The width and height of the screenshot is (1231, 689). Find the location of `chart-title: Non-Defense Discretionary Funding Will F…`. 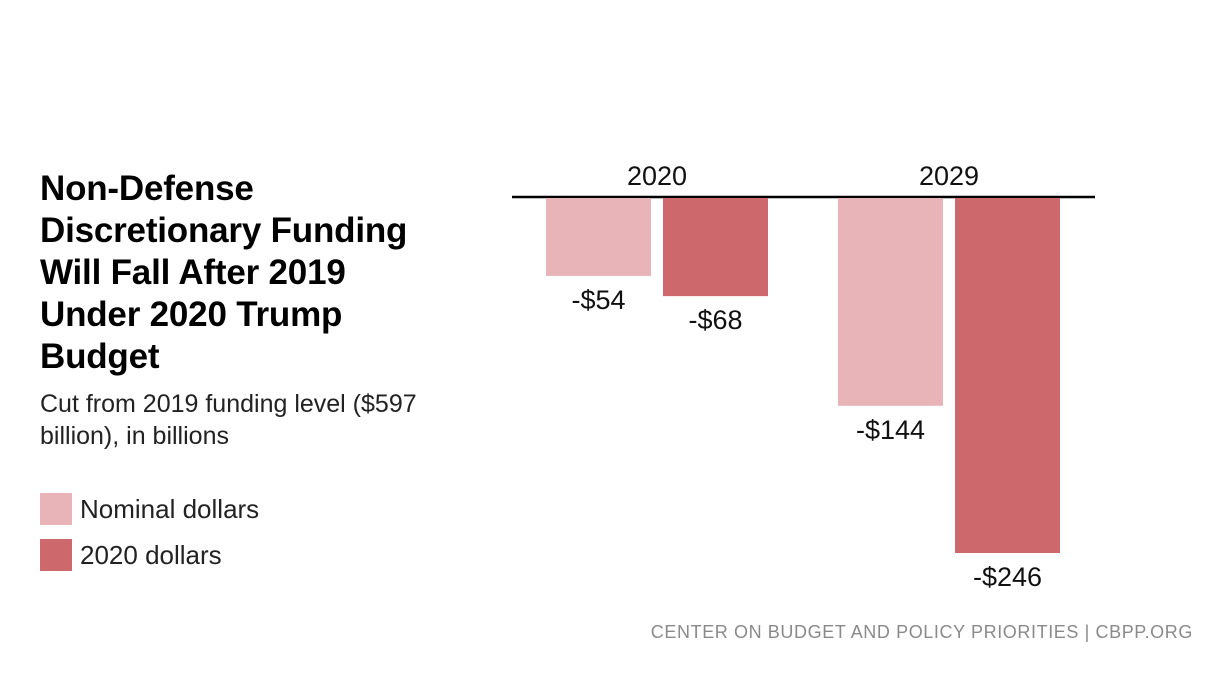

chart-title: Non-Defense Discretionary Funding Will F… is located at coordinates (224, 272).